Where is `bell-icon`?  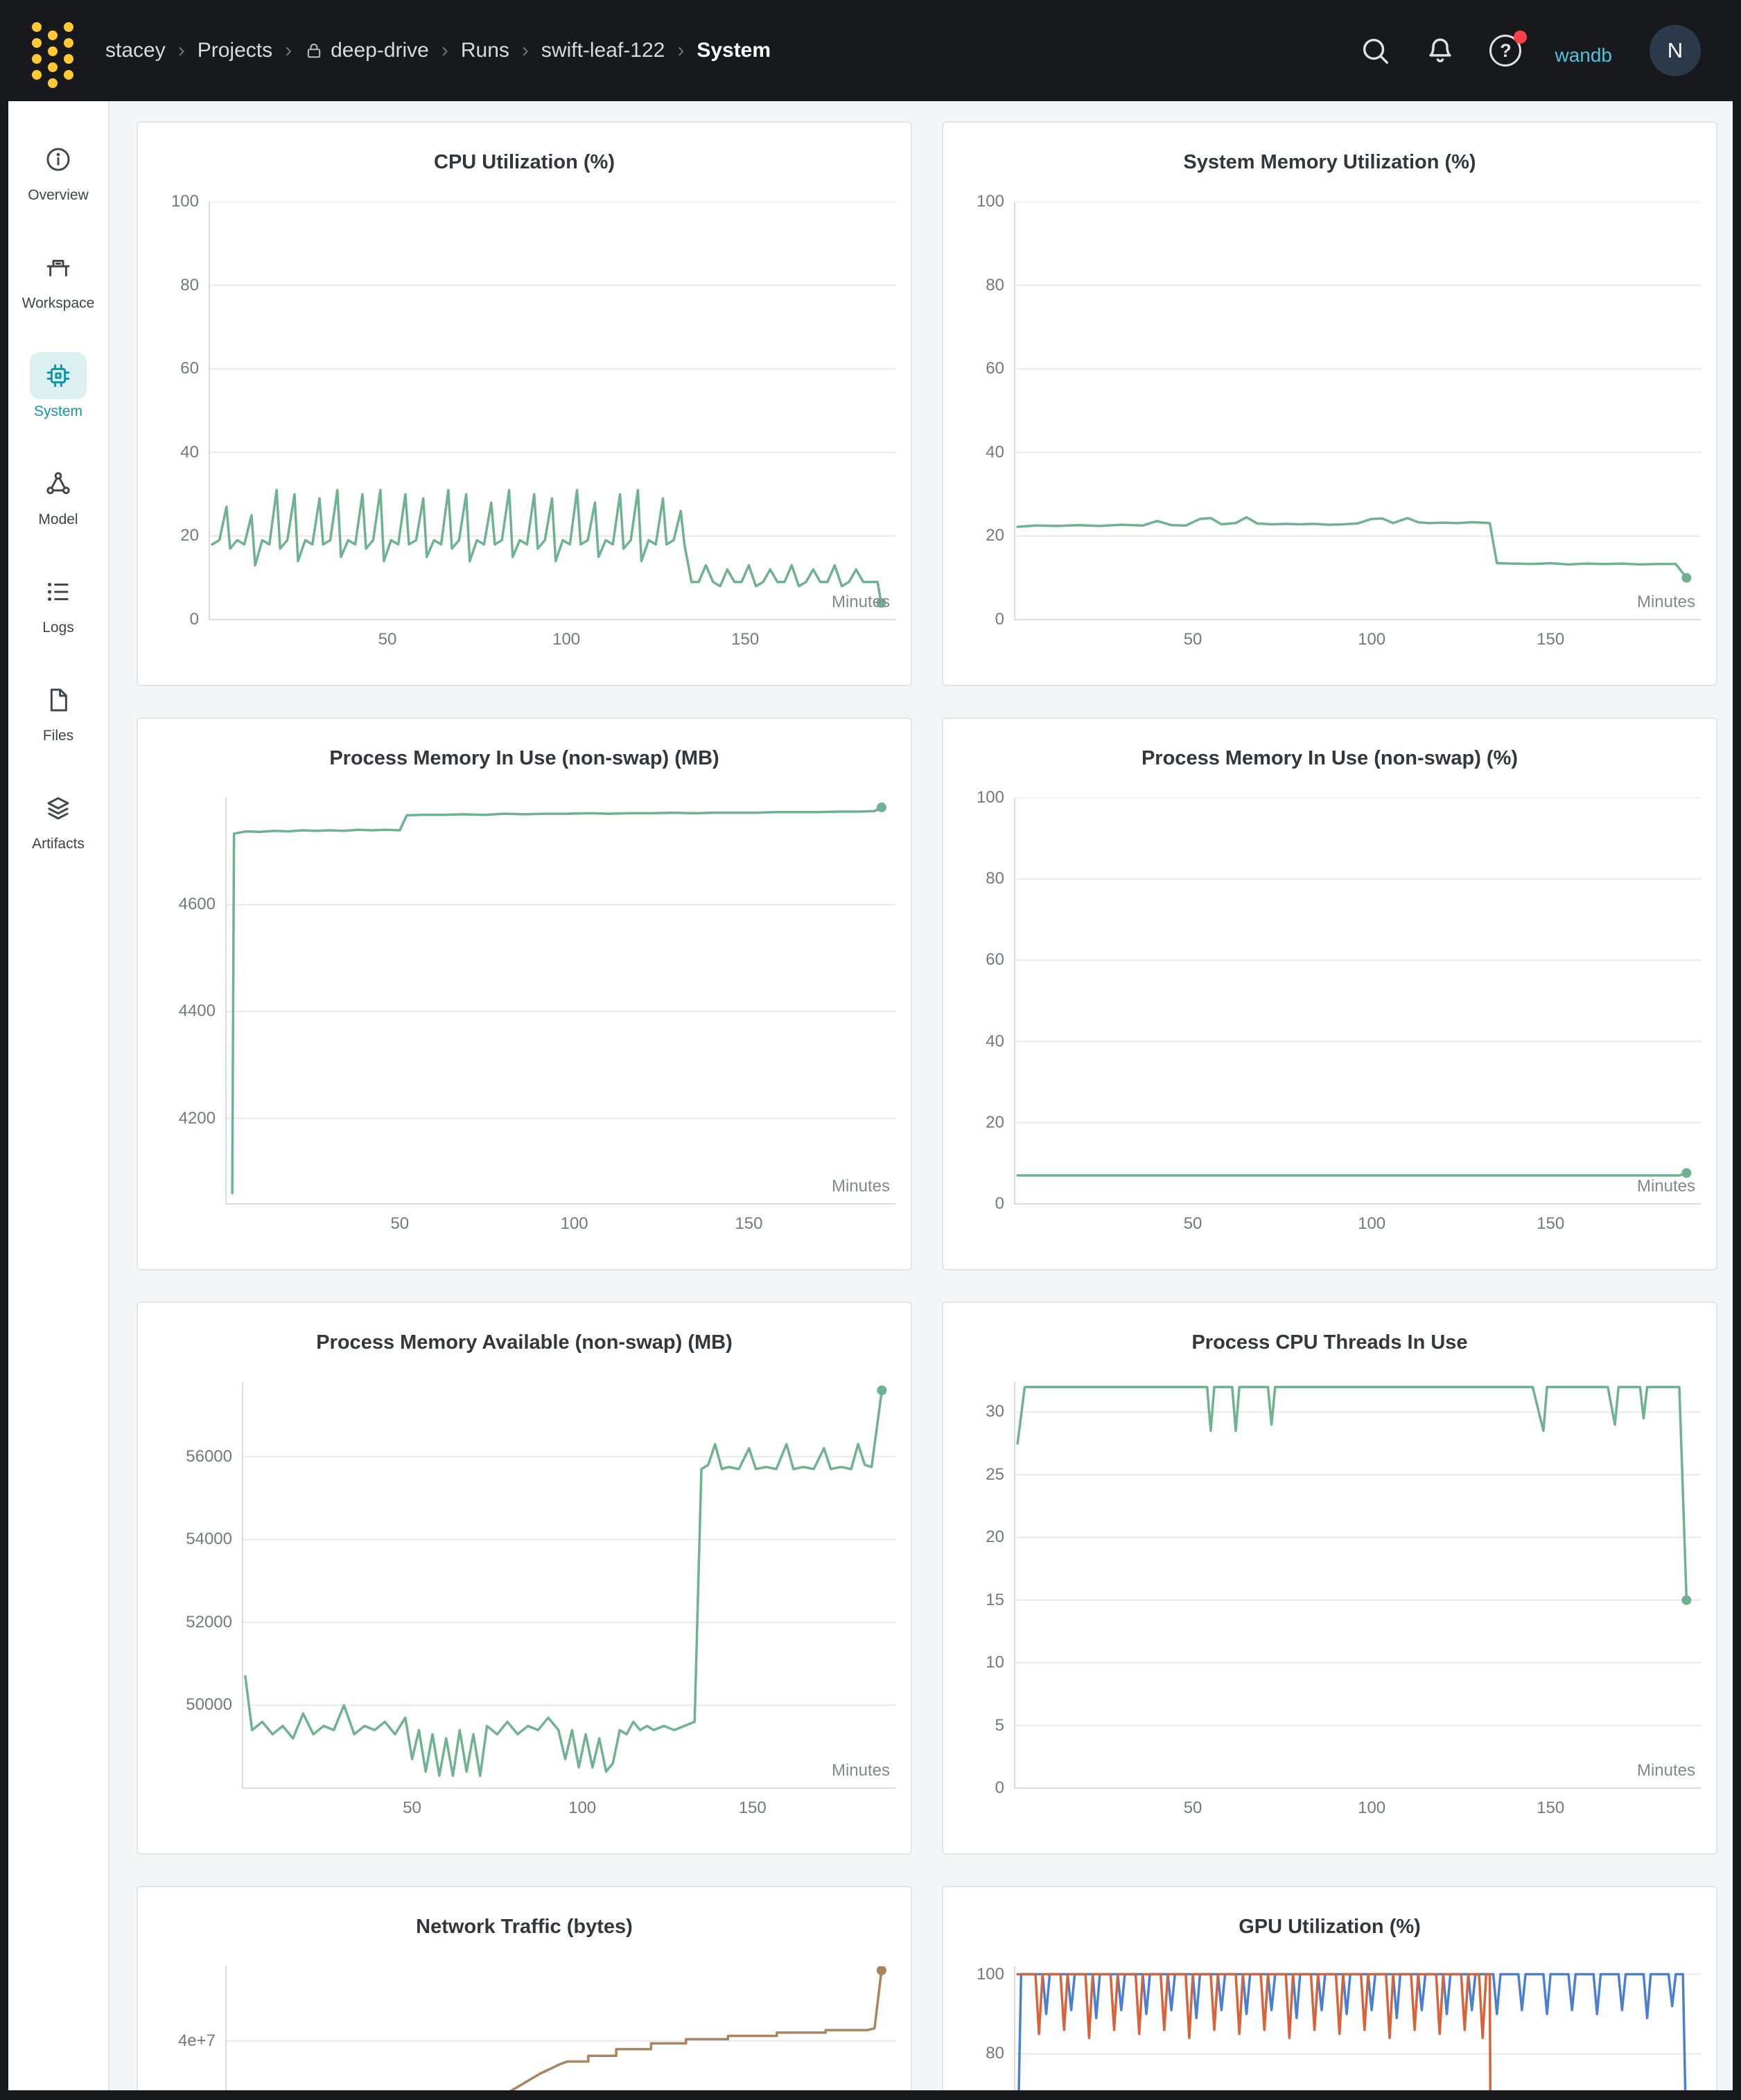 bell-icon is located at coordinates (1440, 51).